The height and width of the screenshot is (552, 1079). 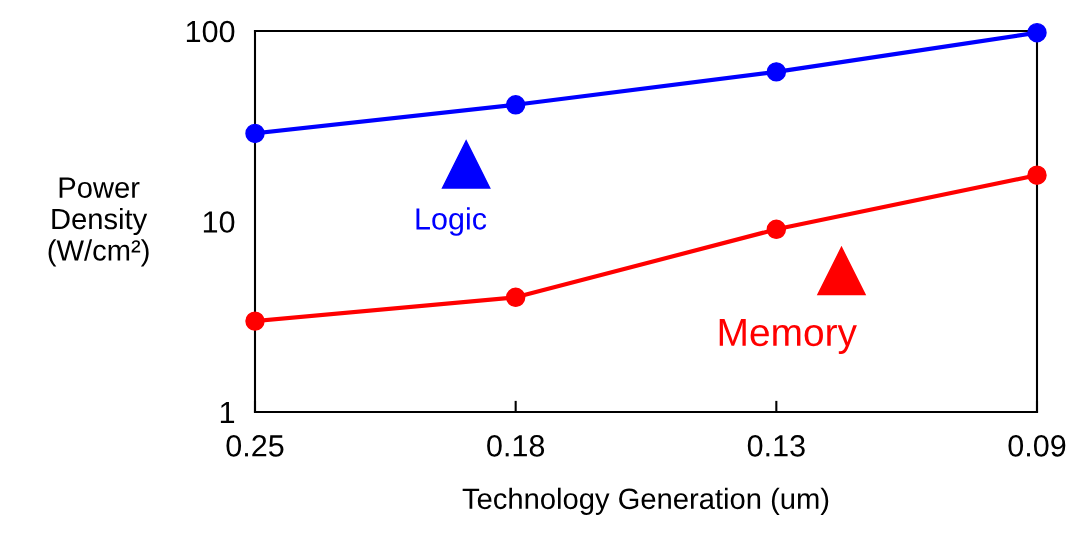 I want to click on y-axis-title: Power Density (W/cm²), so click(x=98, y=222).